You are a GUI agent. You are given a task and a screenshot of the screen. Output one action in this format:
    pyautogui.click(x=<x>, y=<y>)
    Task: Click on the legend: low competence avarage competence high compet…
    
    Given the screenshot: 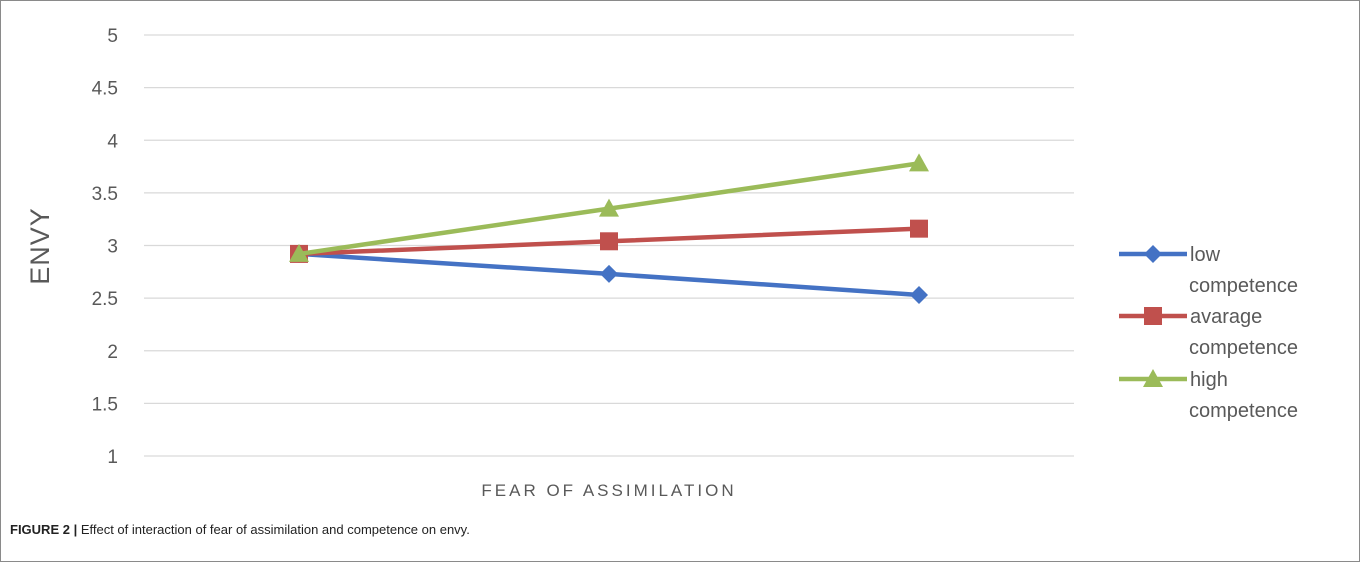 What is the action you would take?
    pyautogui.click(x=1208, y=333)
    